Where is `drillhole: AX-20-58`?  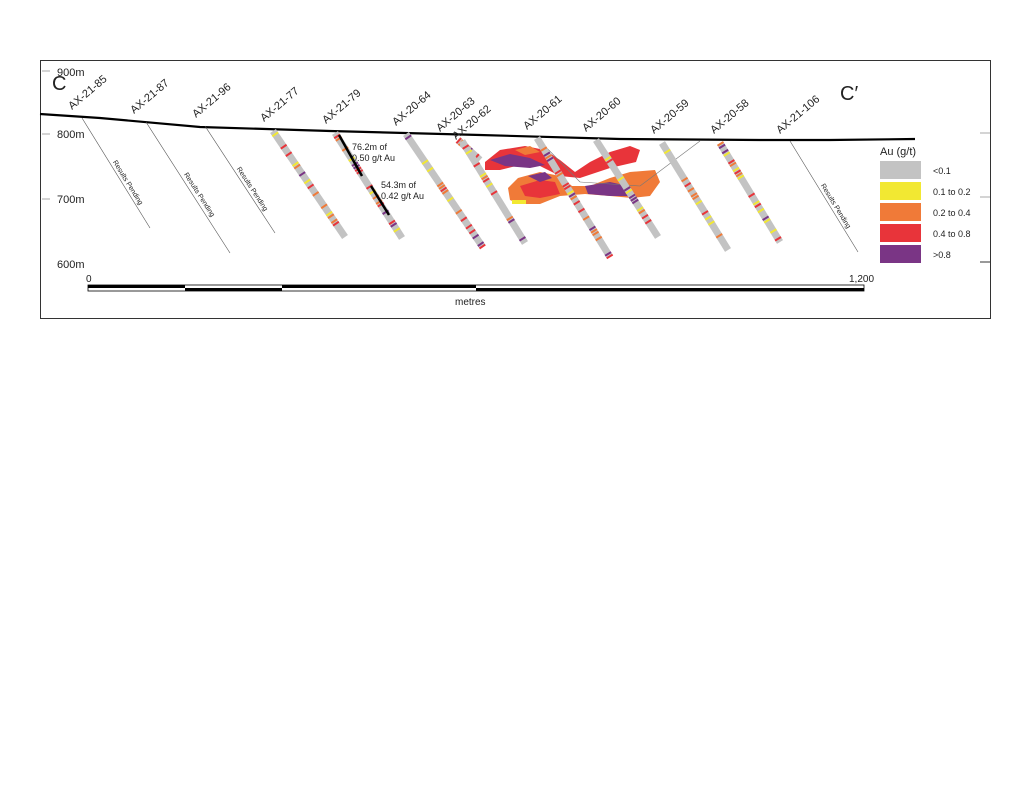 drillhole: AX-20-58 is located at coordinates (745, 170).